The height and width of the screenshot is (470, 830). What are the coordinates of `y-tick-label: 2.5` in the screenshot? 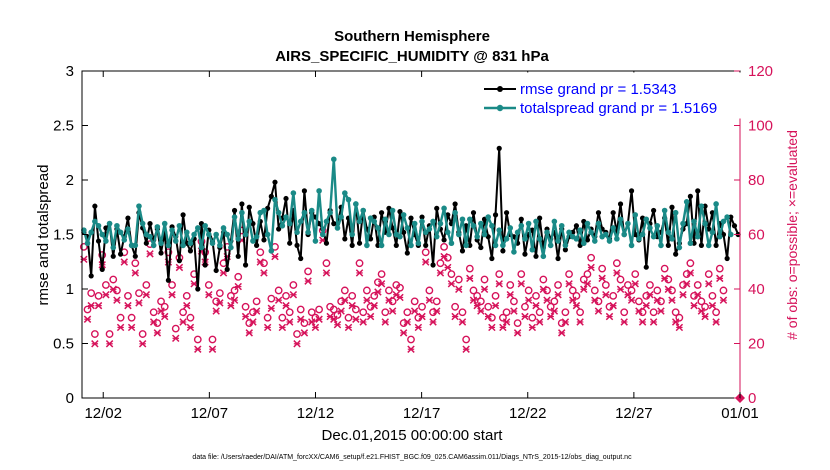 It's located at (63, 126).